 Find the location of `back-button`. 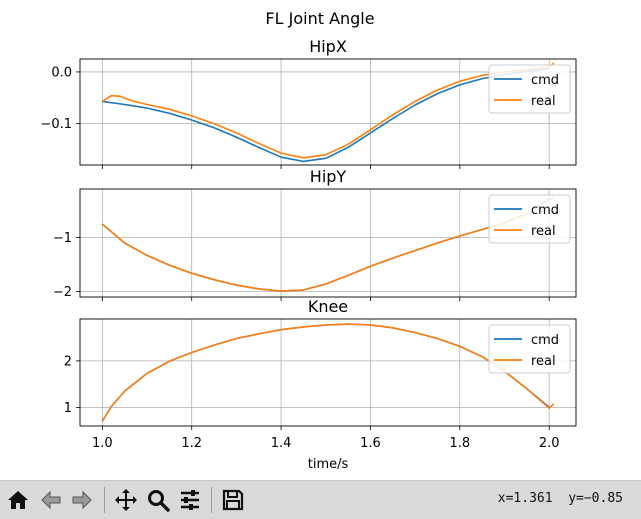

back-button is located at coordinates (51, 500).